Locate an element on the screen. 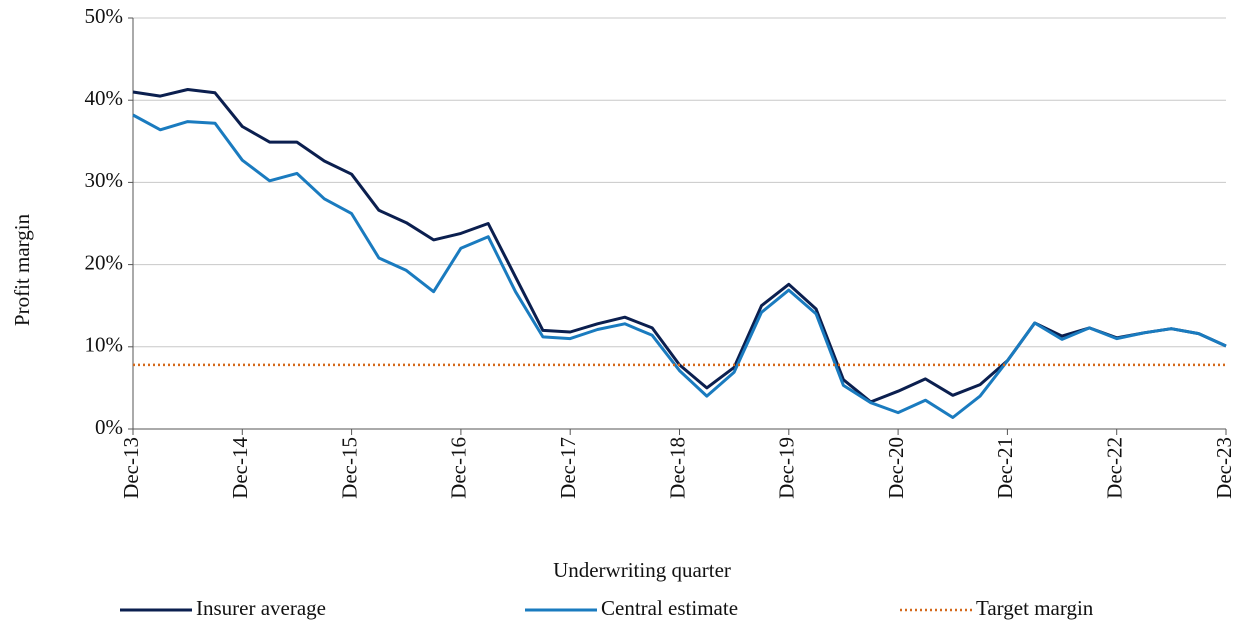 The height and width of the screenshot is (630, 1246). x-tick-label: Dec-23 is located at coordinates (1224, 468).